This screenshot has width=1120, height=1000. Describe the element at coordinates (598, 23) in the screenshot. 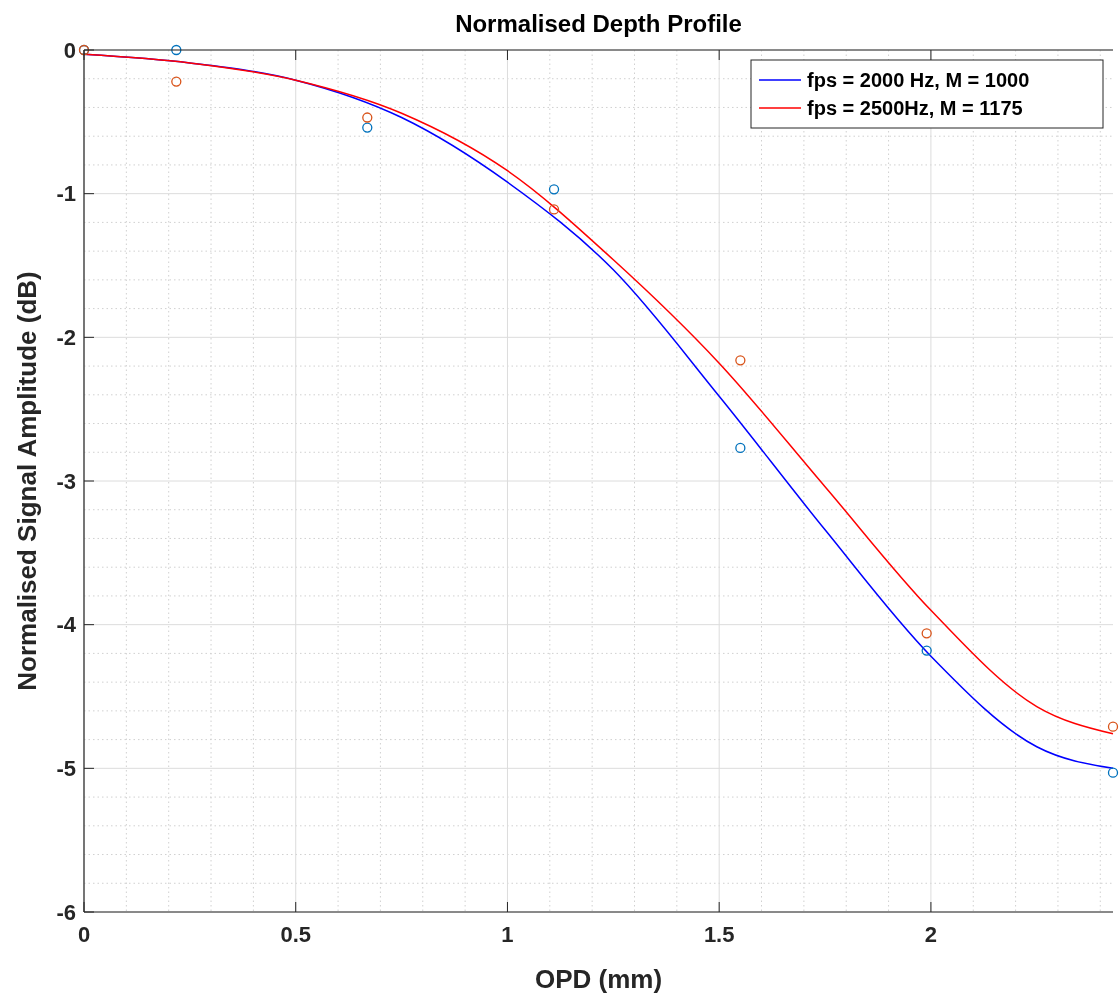

I see `chart-title: Normalised Depth Profile` at that location.